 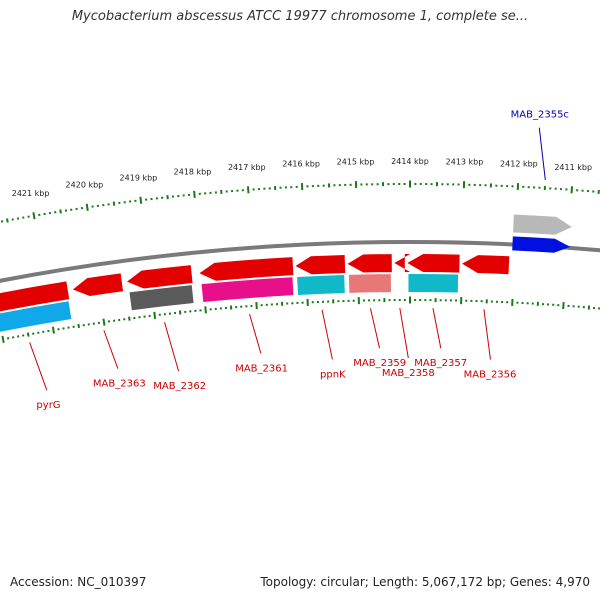 I want to click on tick-label: 2412 kbp, so click(x=519, y=164).